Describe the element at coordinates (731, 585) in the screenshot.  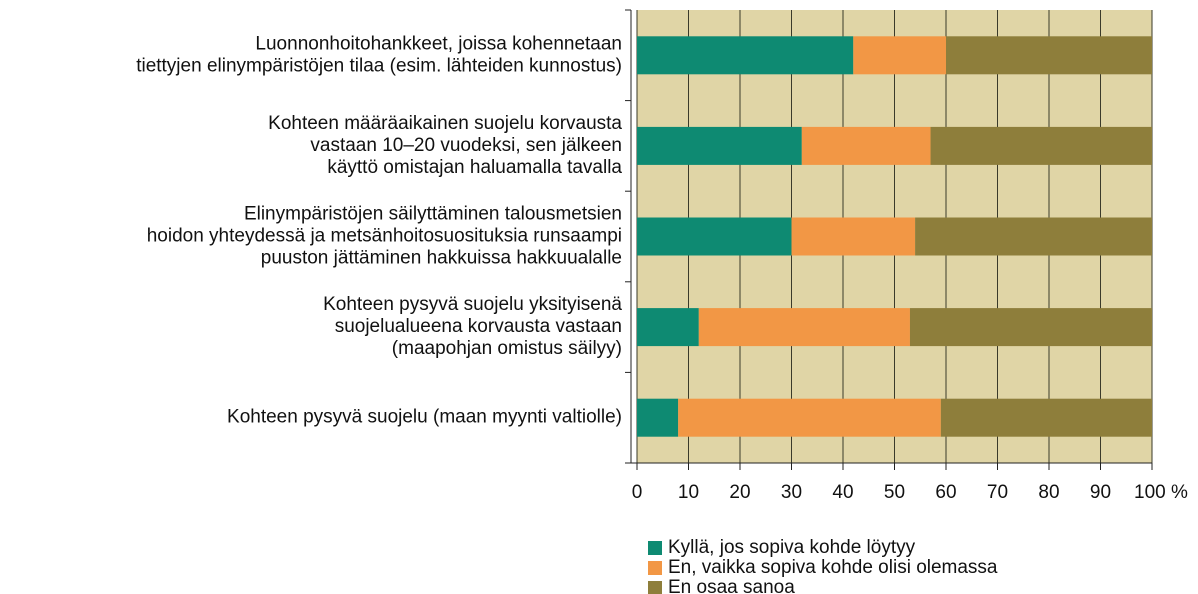
I see `legend-label: En osaa sanoa` at that location.